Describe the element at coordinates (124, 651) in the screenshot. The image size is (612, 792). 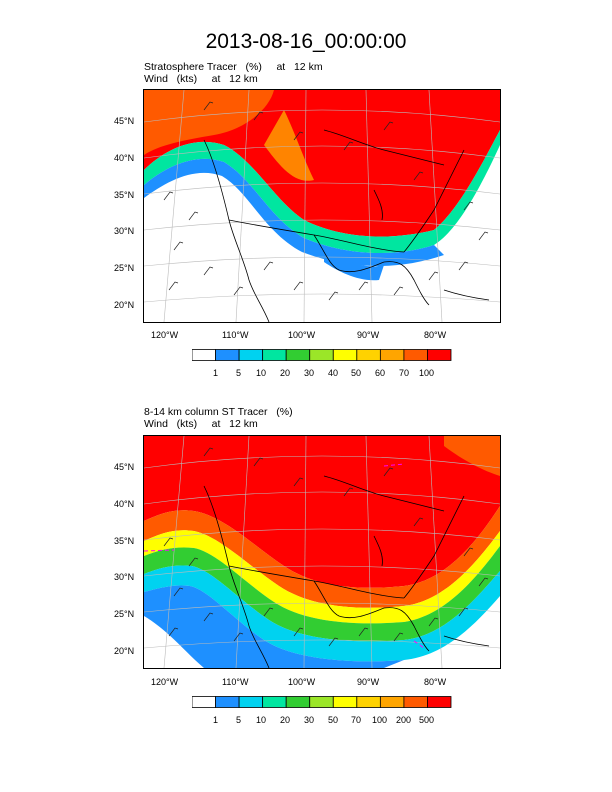
I see `bottom-lat-20: 20°N` at that location.